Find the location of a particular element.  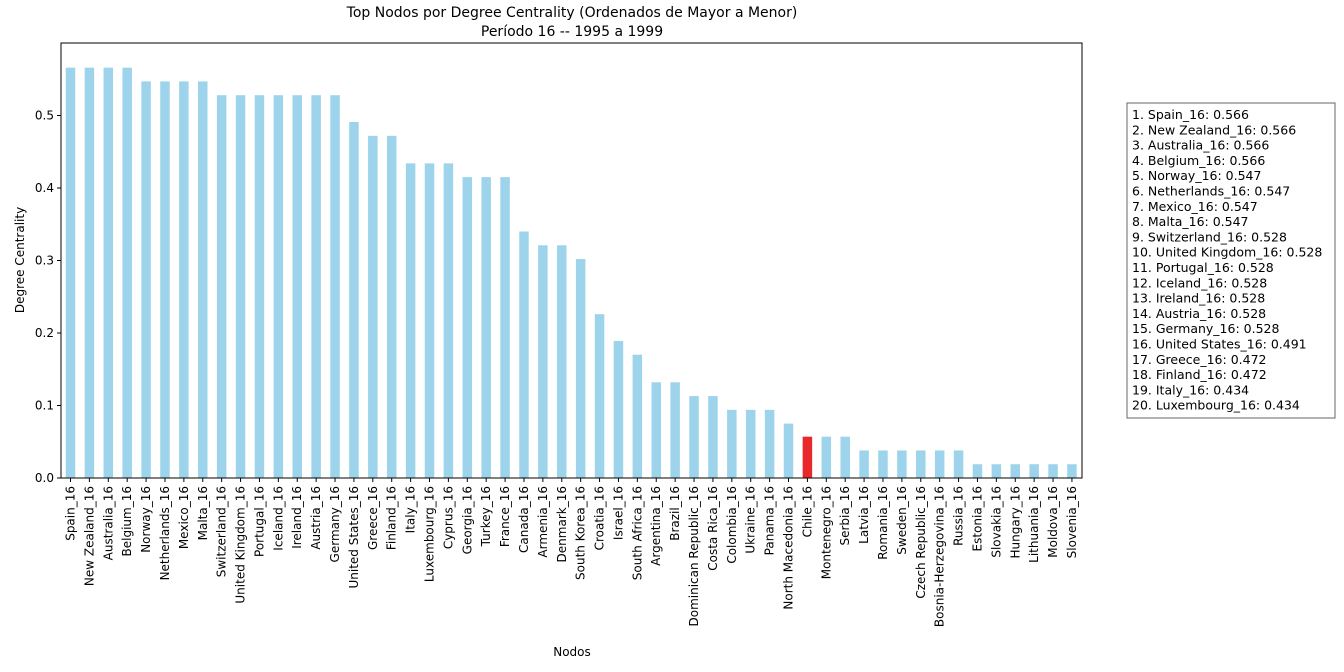

x-tick-label: Switzerland_16 is located at coordinates (222, 531).